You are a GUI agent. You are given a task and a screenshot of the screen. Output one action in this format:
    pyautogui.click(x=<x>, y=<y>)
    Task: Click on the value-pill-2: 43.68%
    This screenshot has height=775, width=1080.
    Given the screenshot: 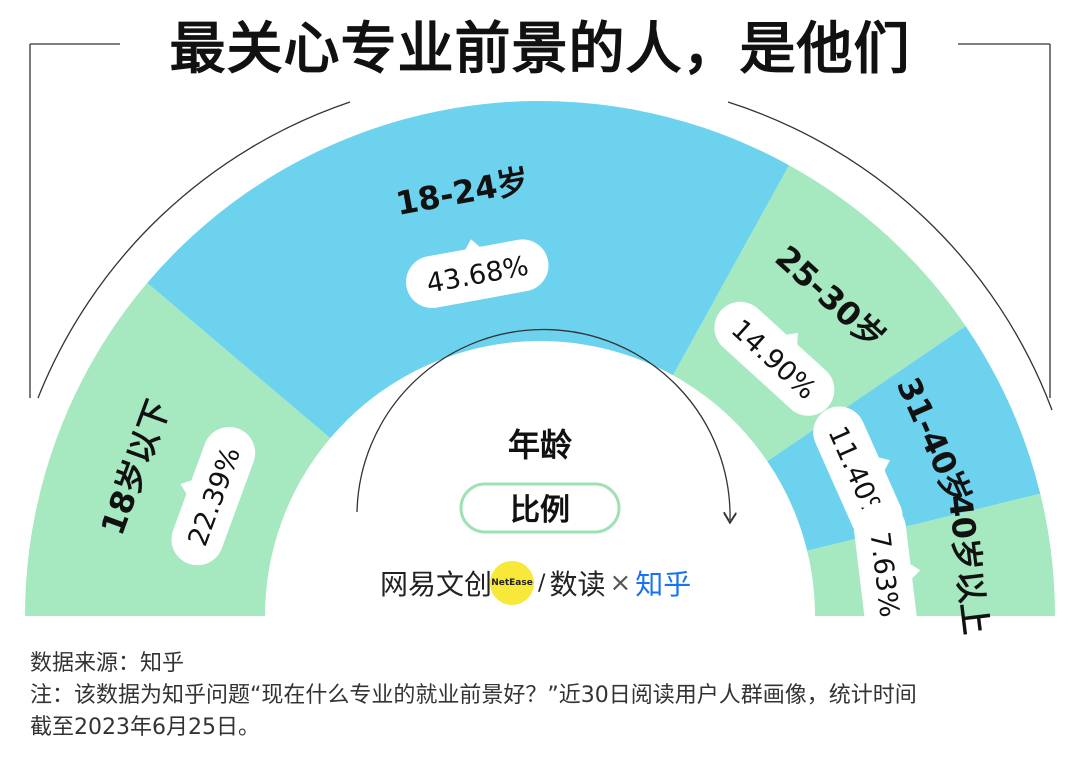 What is the action you would take?
    pyautogui.click(x=477, y=273)
    